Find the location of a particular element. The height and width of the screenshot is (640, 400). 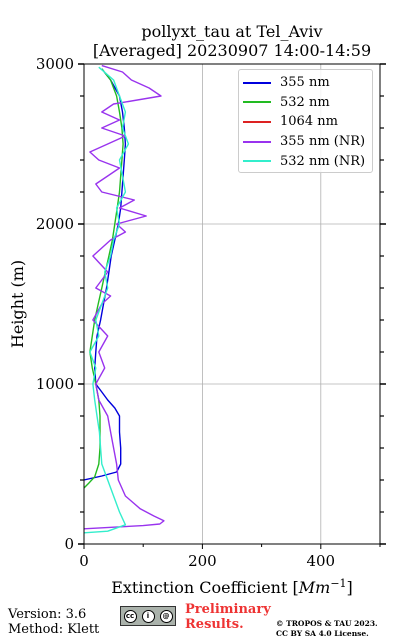

legend-item-355nm-nr: 355 nm (NR) is located at coordinates (307, 142).